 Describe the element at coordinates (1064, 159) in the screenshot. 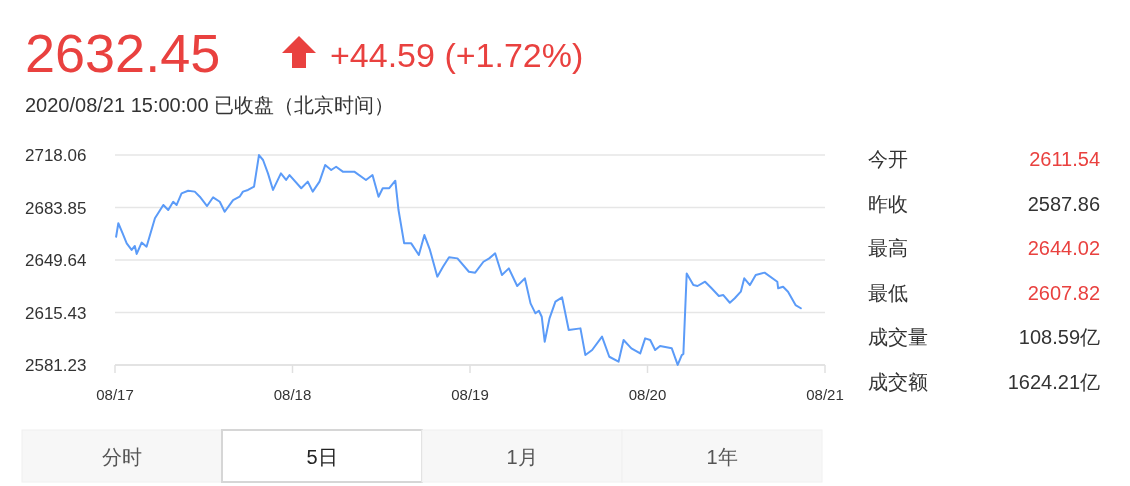

I see `text: 2611.54` at that location.